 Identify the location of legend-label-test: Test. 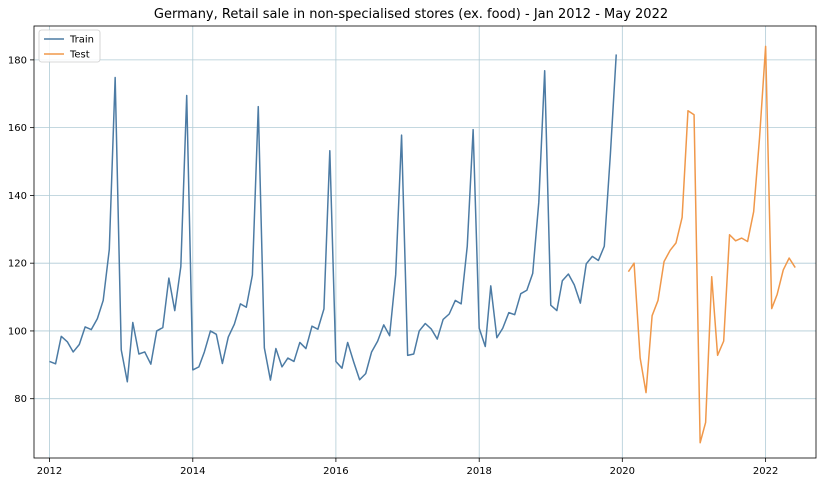
(79, 55).